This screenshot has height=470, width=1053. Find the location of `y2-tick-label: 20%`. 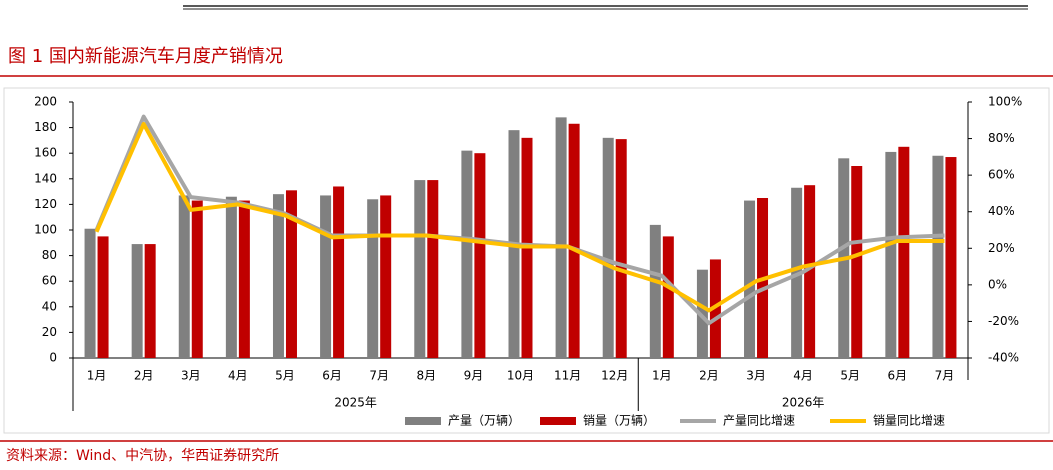

y2-tick-label: 20% is located at coordinates (1001, 248).